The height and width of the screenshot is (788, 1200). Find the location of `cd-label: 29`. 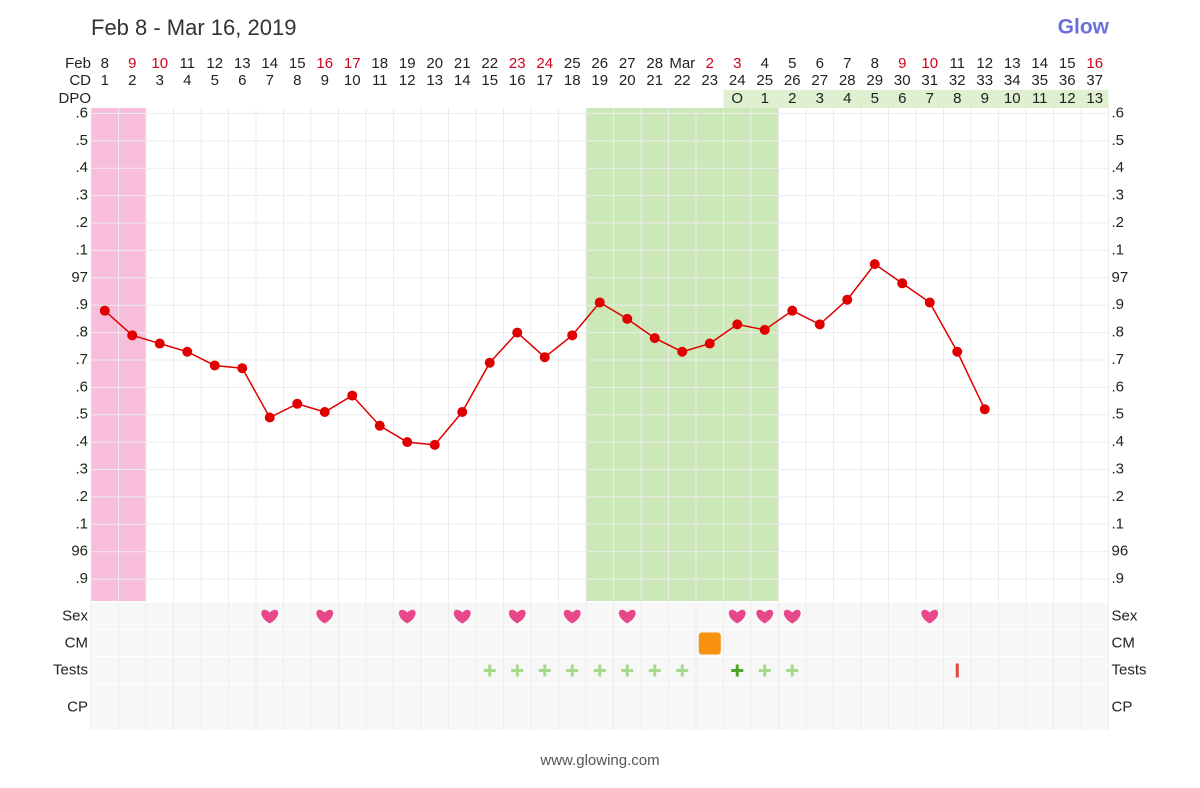

cd-label: 29 is located at coordinates (874, 80).